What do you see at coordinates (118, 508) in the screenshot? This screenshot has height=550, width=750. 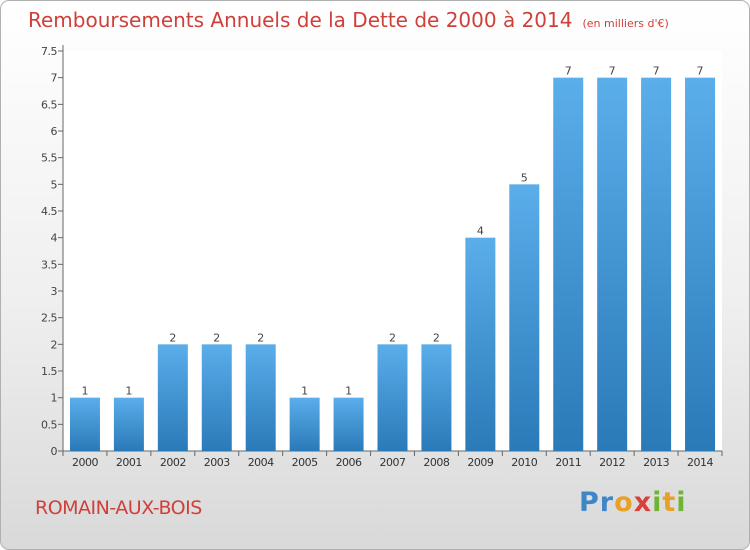 I see `commune-name: ROMAIN-AUX-BOIS` at bounding box center [118, 508].